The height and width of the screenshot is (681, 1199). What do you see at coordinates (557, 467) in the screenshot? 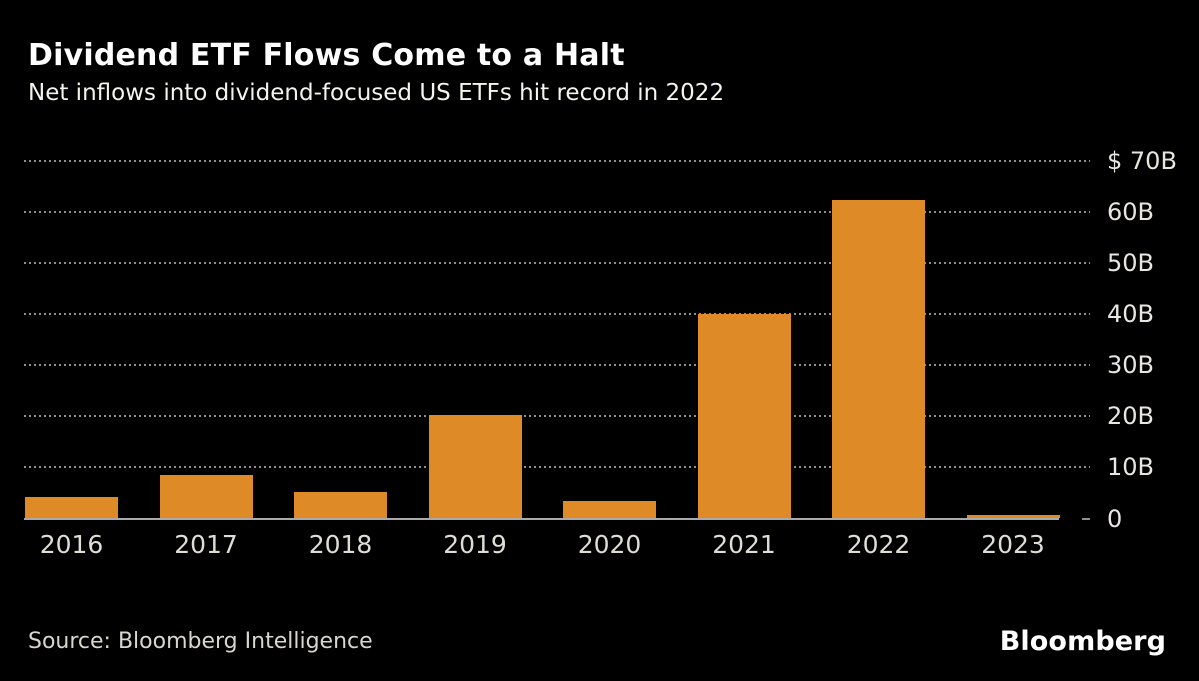
I see `gridline-10b` at bounding box center [557, 467].